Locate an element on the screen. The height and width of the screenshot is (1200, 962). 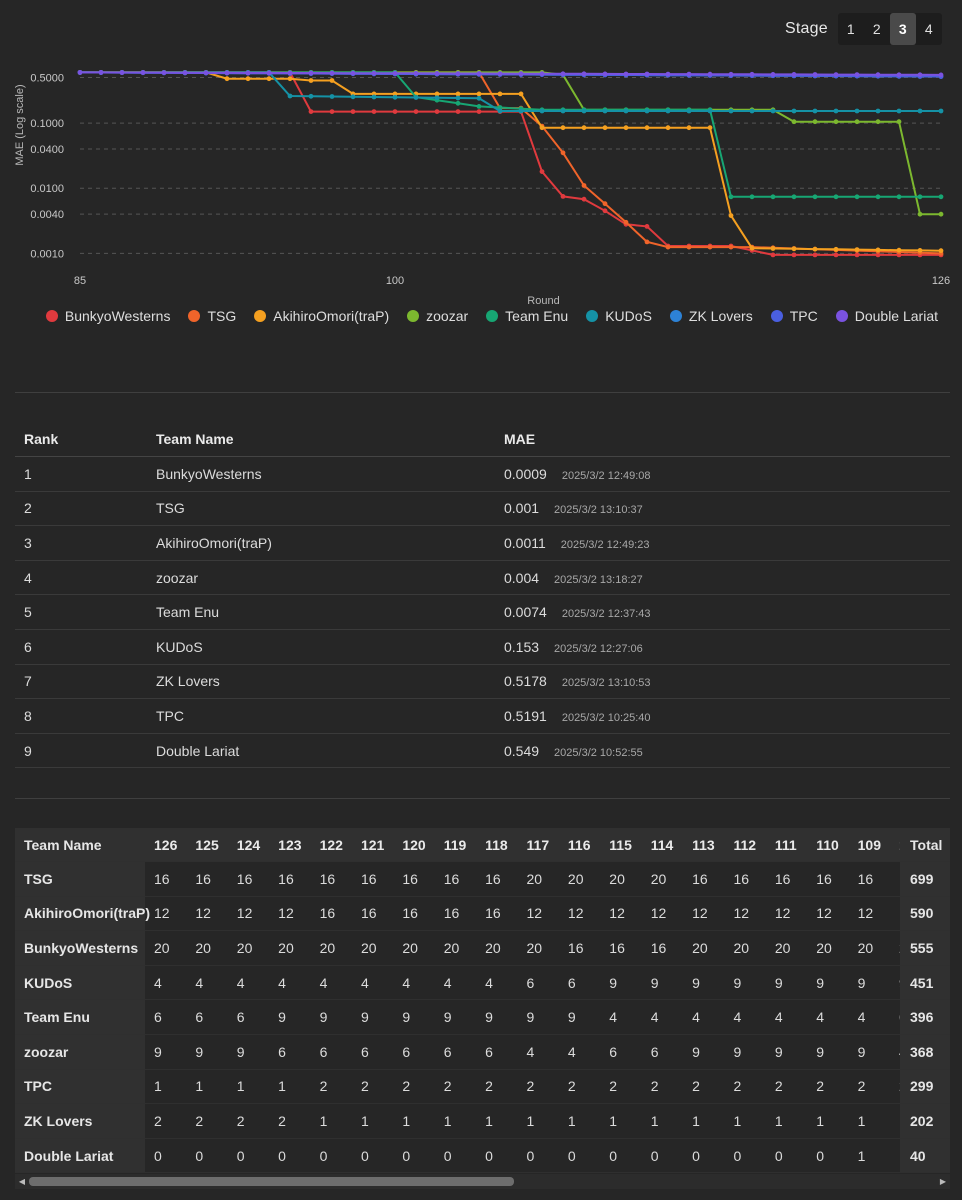
stage-button-3: 3 is located at coordinates (902, 29).